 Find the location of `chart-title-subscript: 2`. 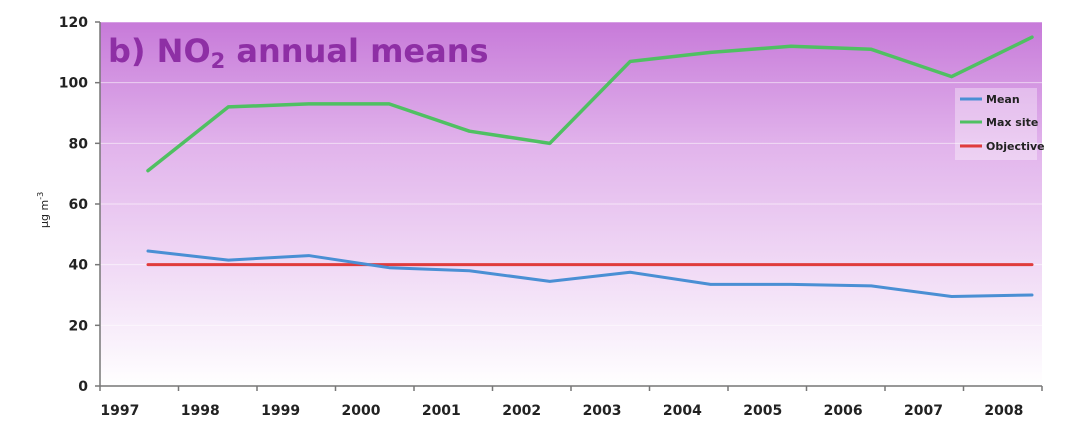

chart-title-subscript: 2 is located at coordinates (218, 61).